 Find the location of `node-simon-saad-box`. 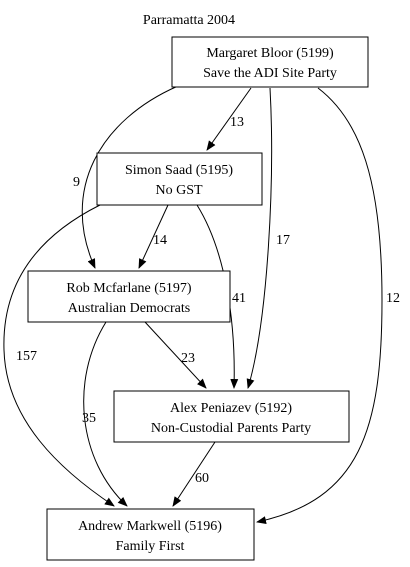

node-simon-saad-box is located at coordinates (179, 179).